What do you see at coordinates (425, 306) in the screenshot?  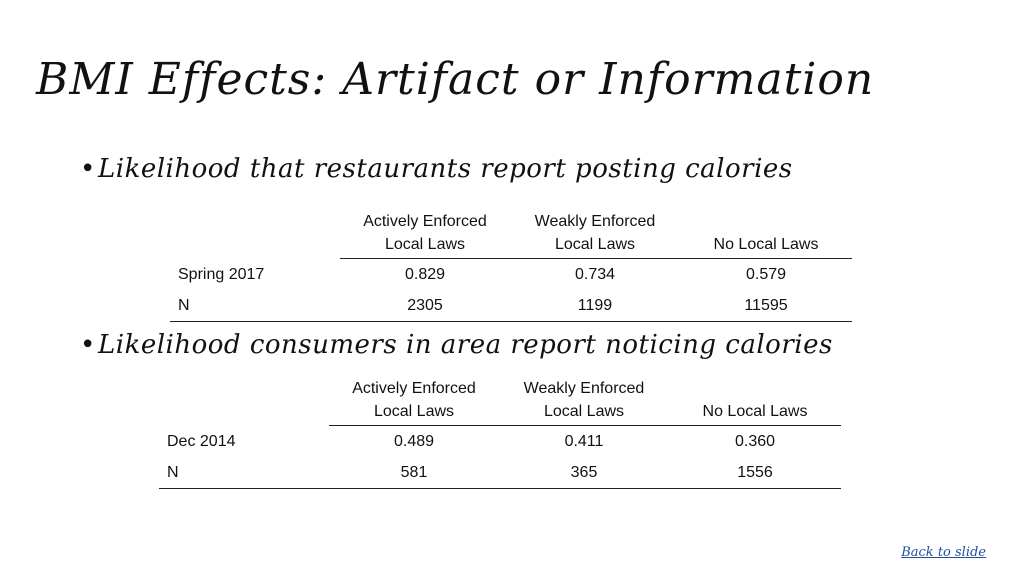 I see `table-cell: 2305` at bounding box center [425, 306].